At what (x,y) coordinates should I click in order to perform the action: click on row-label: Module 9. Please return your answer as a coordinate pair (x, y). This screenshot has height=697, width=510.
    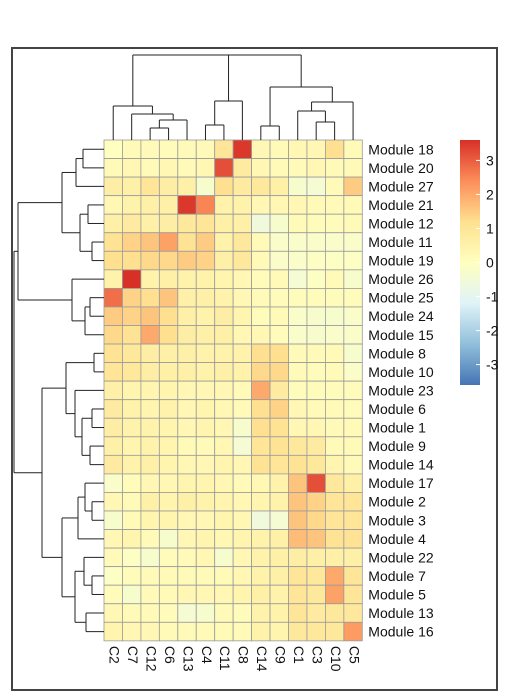
    Looking at the image, I should click on (397, 446).